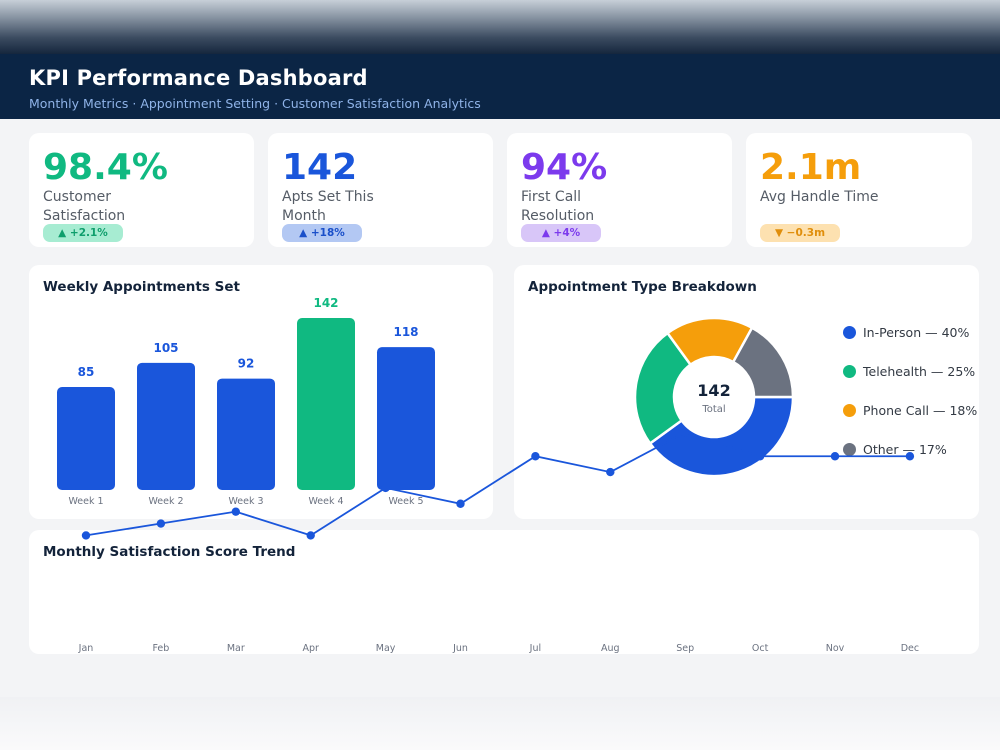 The image size is (1000, 750). I want to click on bar-category-label: Week 4, so click(325, 501).